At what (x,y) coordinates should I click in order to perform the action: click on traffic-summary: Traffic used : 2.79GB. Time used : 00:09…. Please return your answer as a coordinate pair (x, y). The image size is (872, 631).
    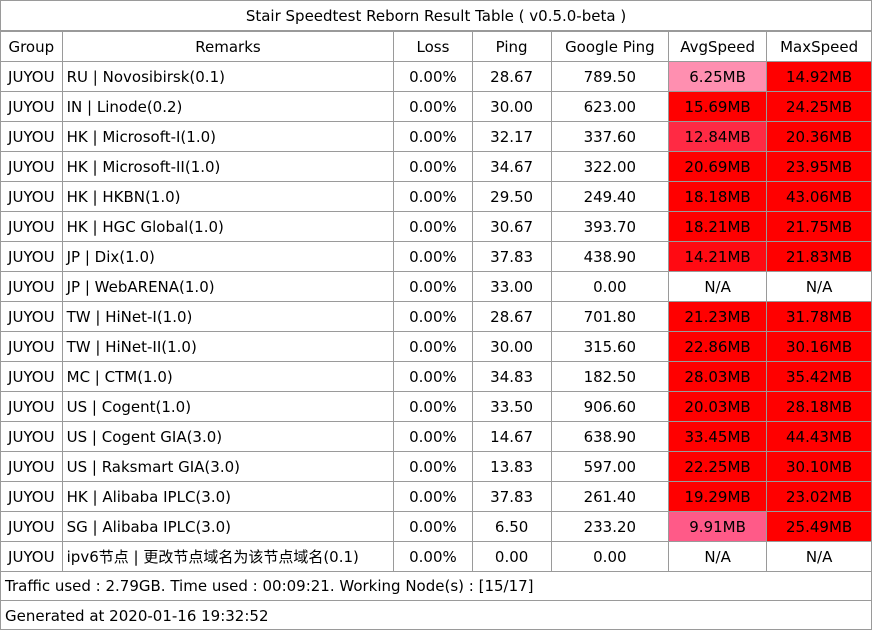
    Looking at the image, I should click on (436, 586).